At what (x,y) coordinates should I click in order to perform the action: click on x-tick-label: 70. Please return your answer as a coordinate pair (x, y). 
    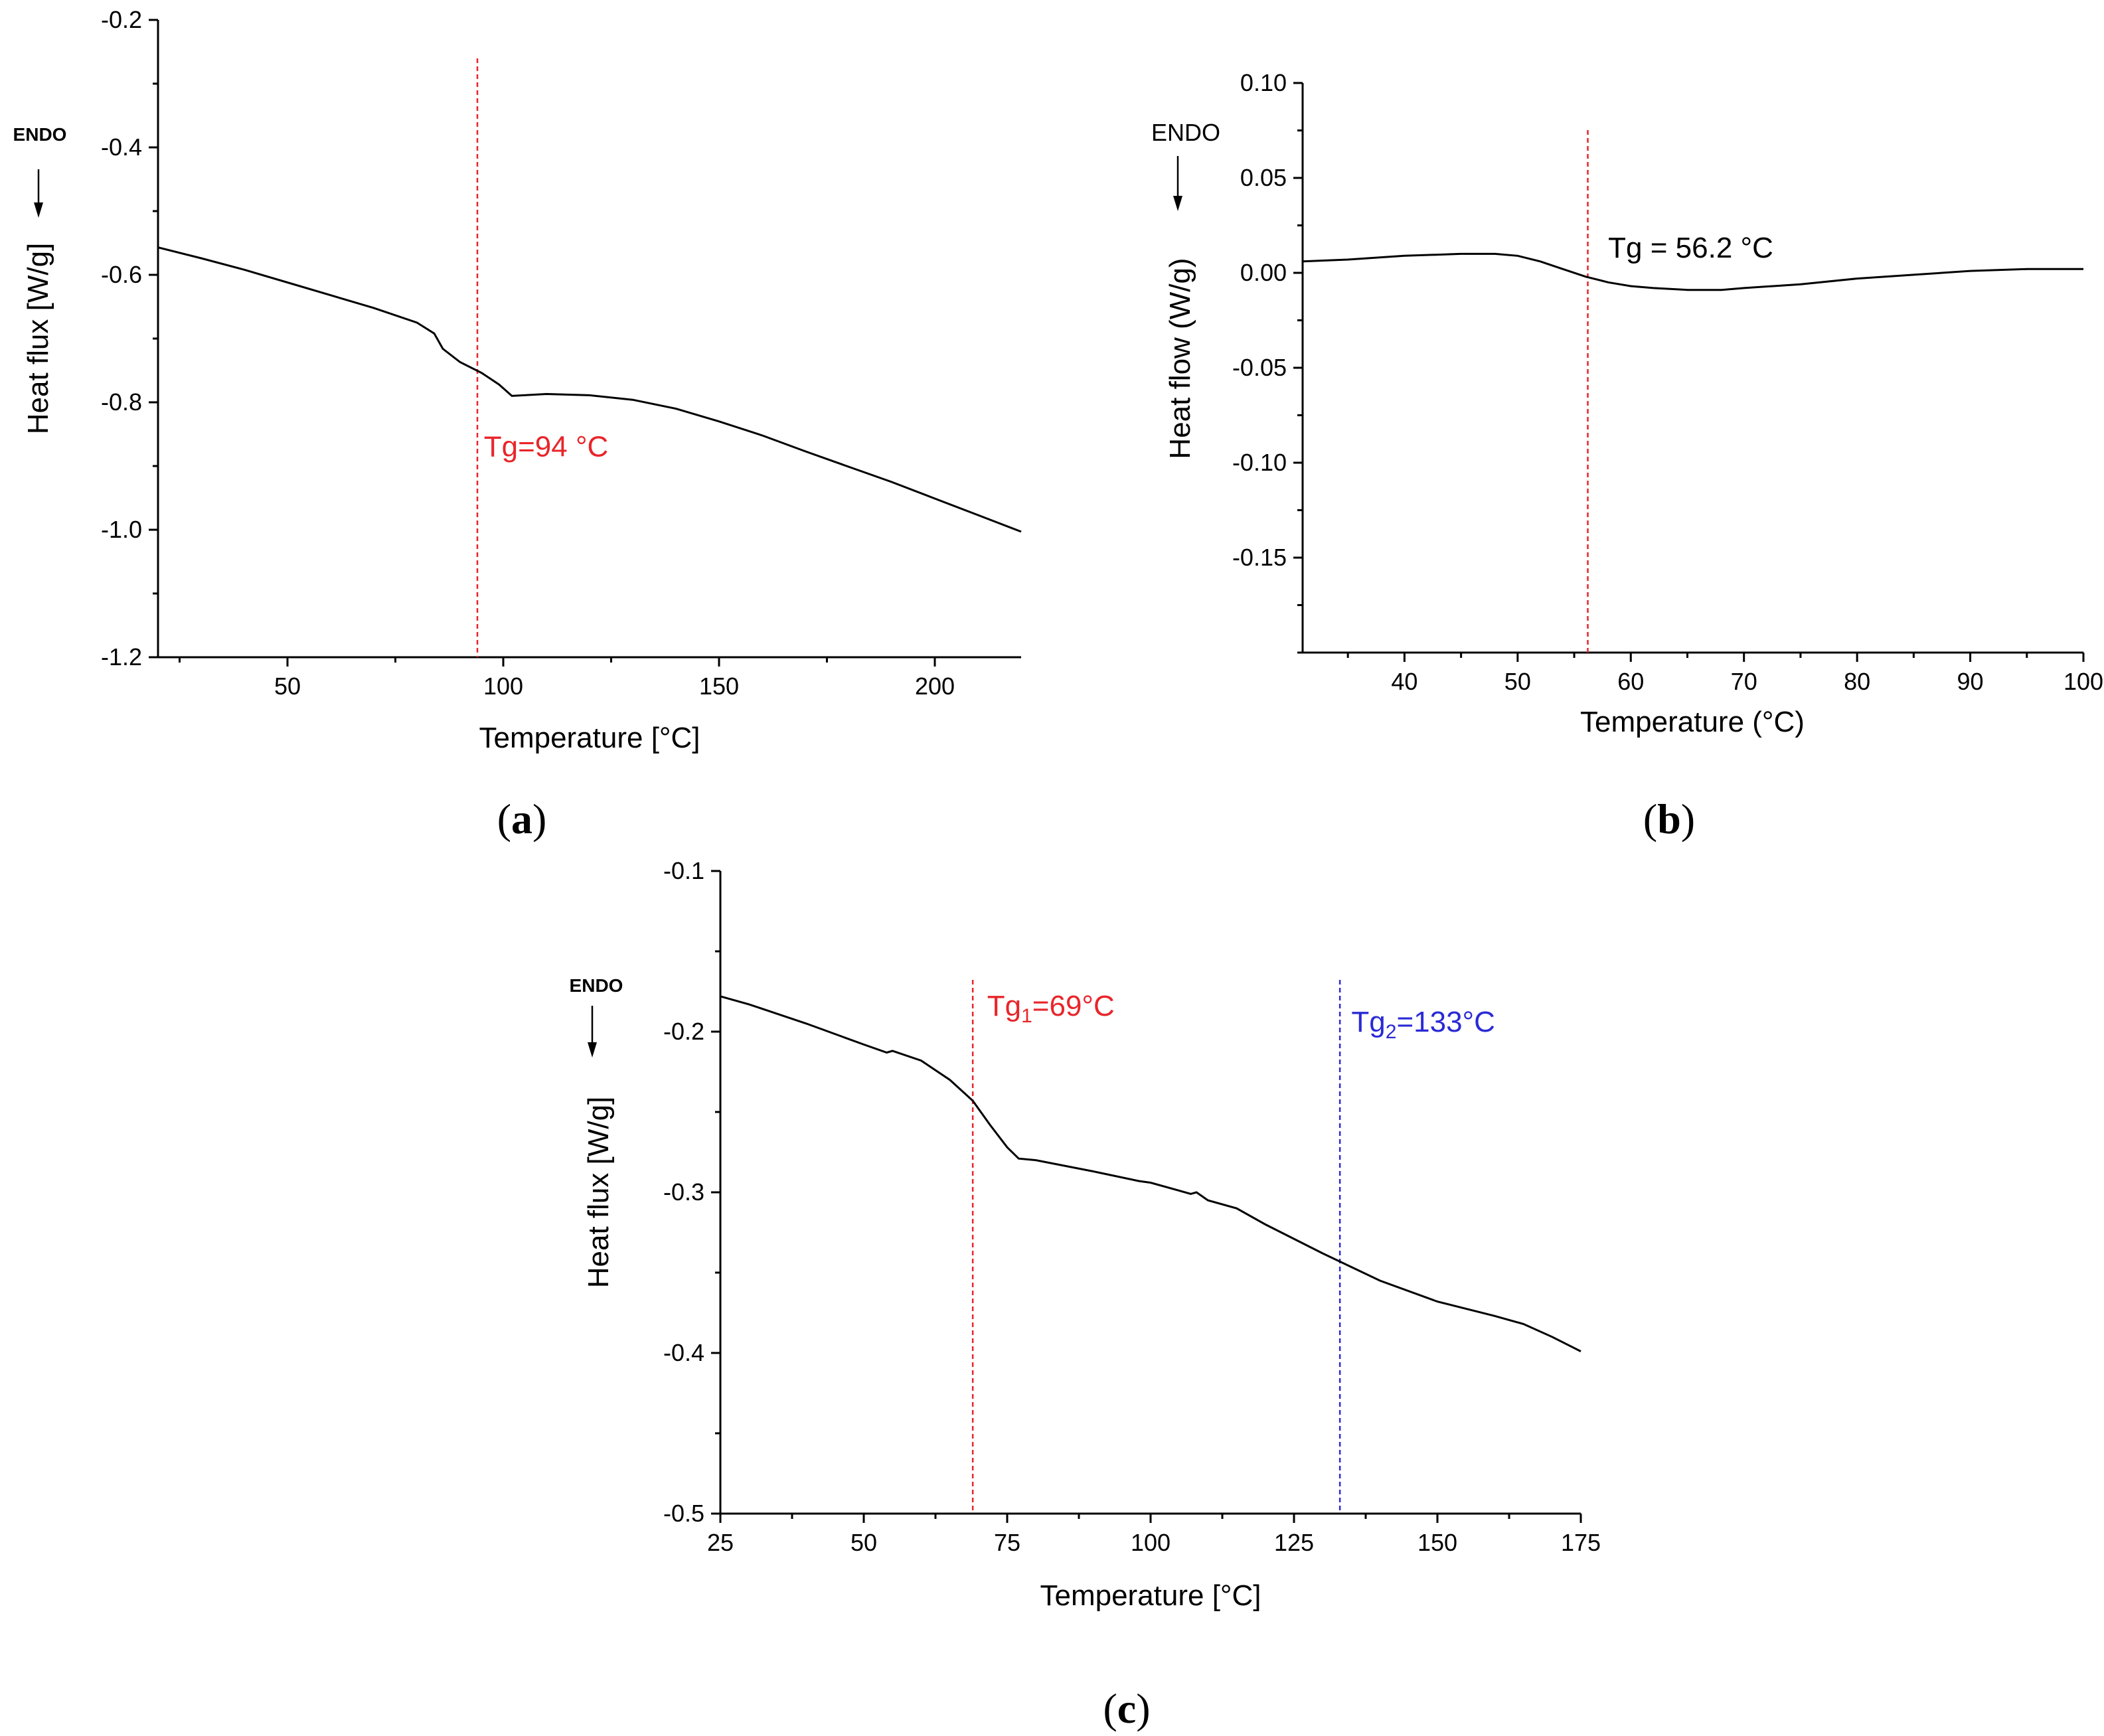
    Looking at the image, I should click on (1744, 682).